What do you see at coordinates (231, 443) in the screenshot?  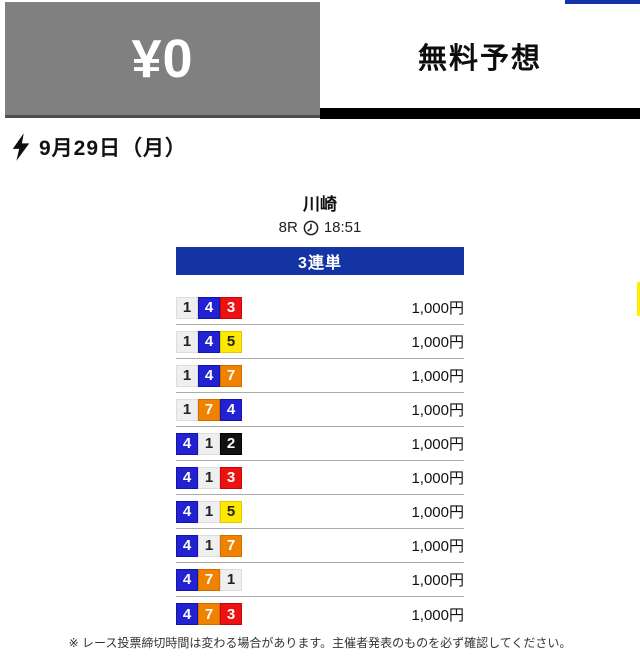 I see `racer-number-box: 2` at bounding box center [231, 443].